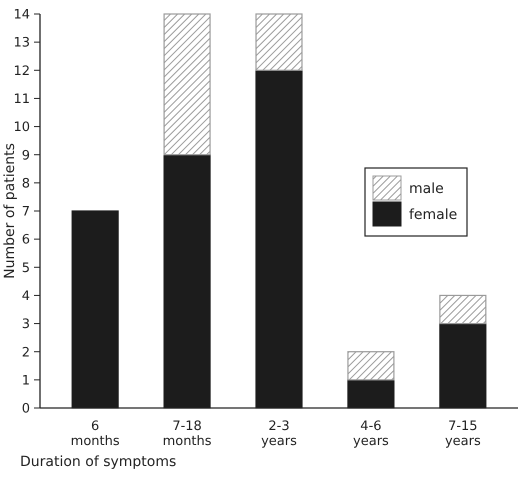  I want to click on legend-label: female, so click(433, 214).